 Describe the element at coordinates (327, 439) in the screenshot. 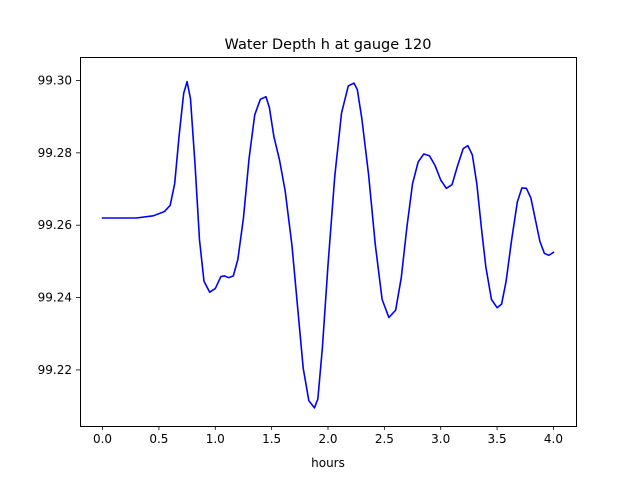

I see `x-tick-label: 2.0` at that location.